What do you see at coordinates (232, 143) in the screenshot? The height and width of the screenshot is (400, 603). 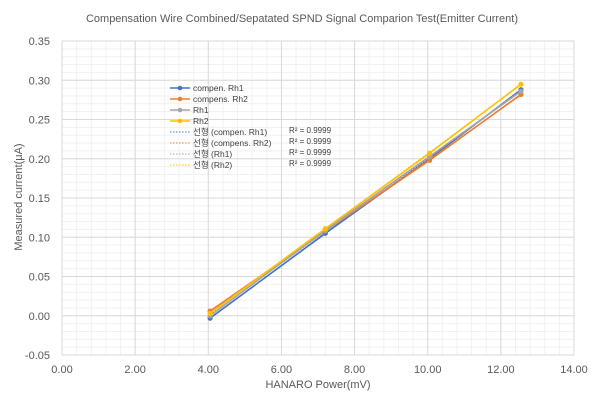 I see `legend-label: 선형 (compens. Rh2)` at bounding box center [232, 143].